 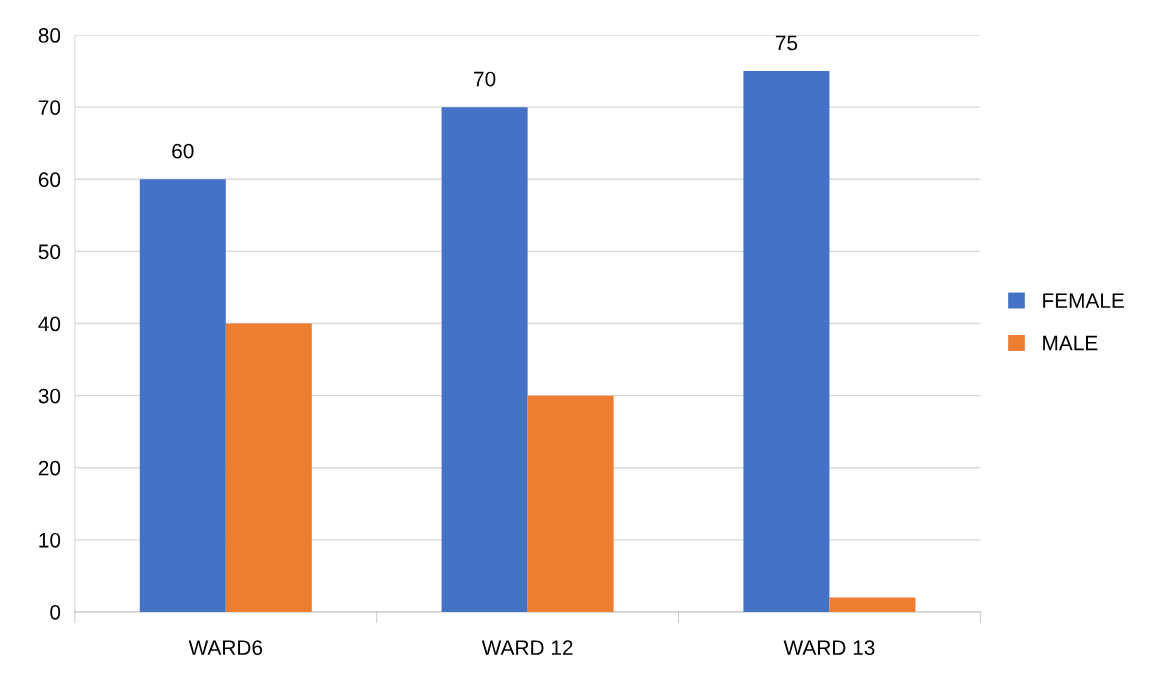 I want to click on data-label: 75, so click(x=786, y=43).